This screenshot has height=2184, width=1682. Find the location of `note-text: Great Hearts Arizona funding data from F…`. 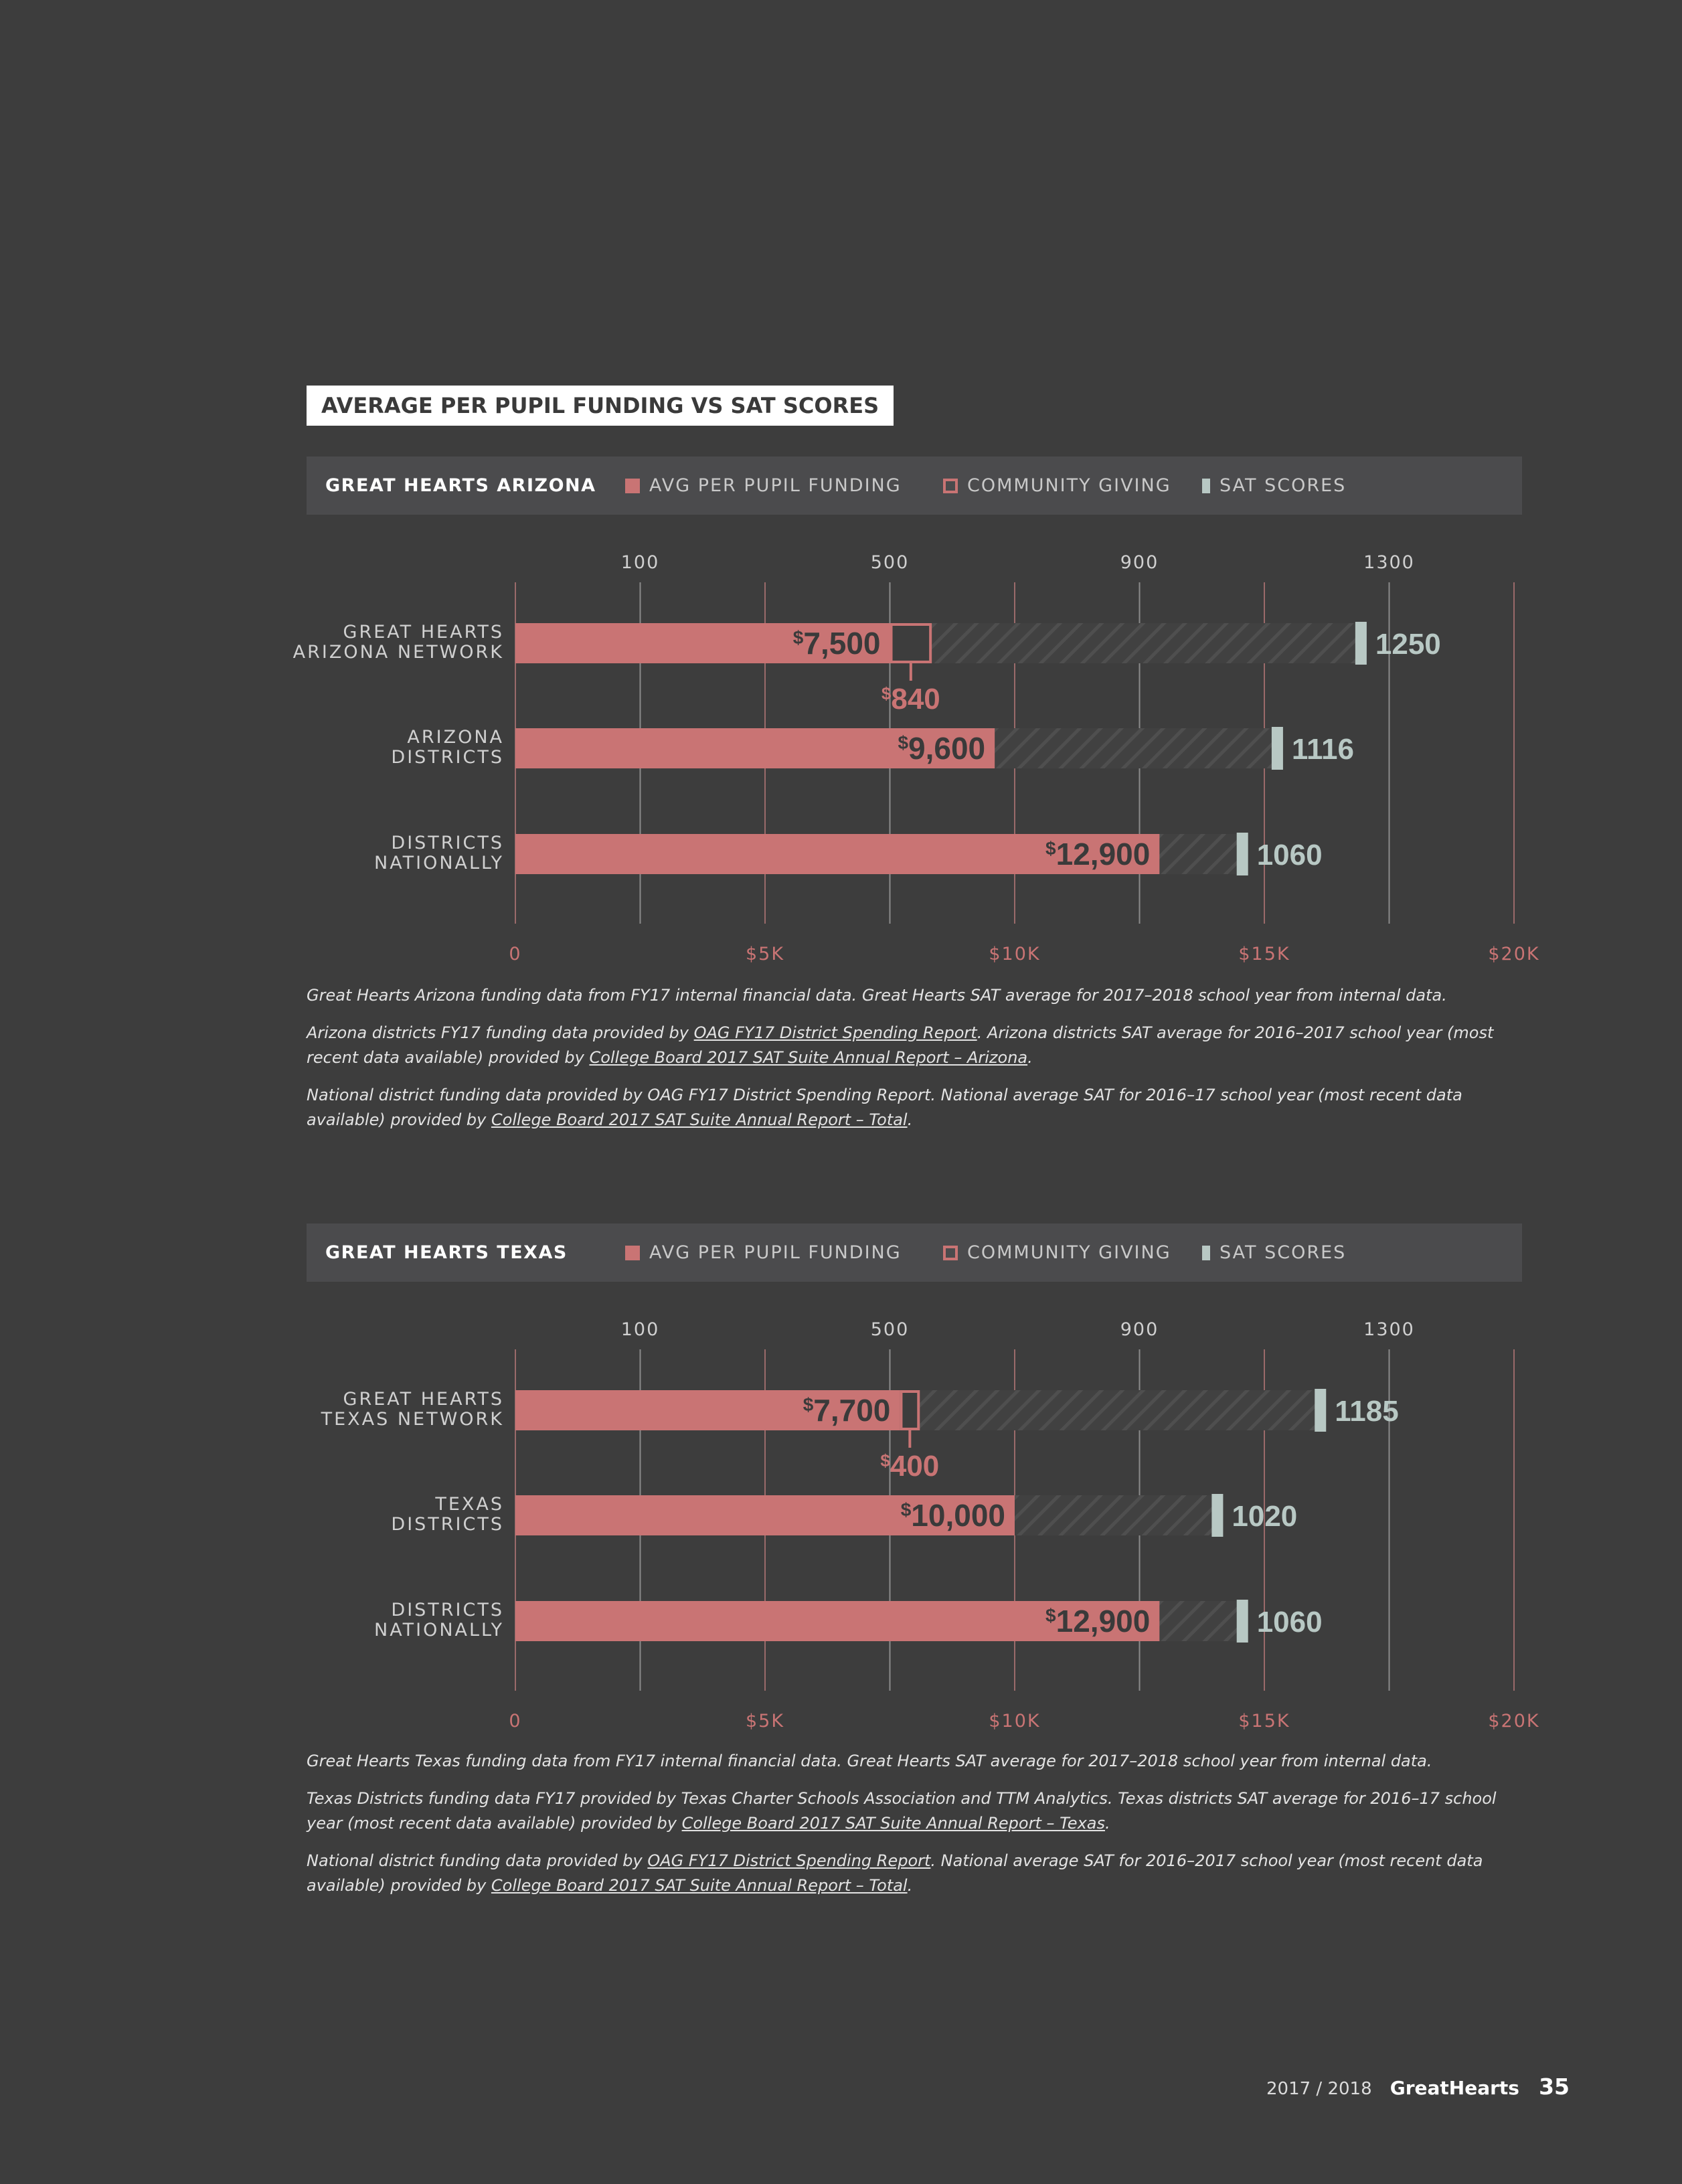

note-text: Great Hearts Arizona funding data from F… is located at coordinates (877, 995).